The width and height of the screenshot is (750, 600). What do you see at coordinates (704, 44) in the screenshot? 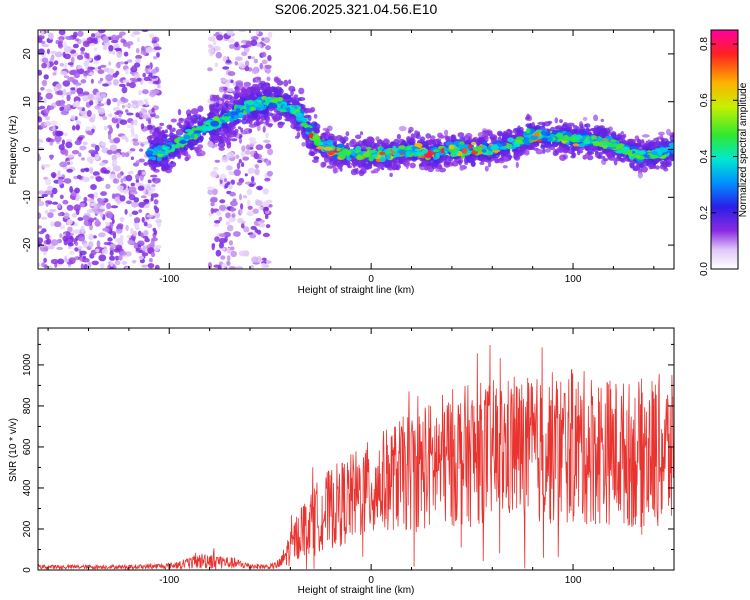
I see `colorbar-tick-label: 0.8` at bounding box center [704, 44].